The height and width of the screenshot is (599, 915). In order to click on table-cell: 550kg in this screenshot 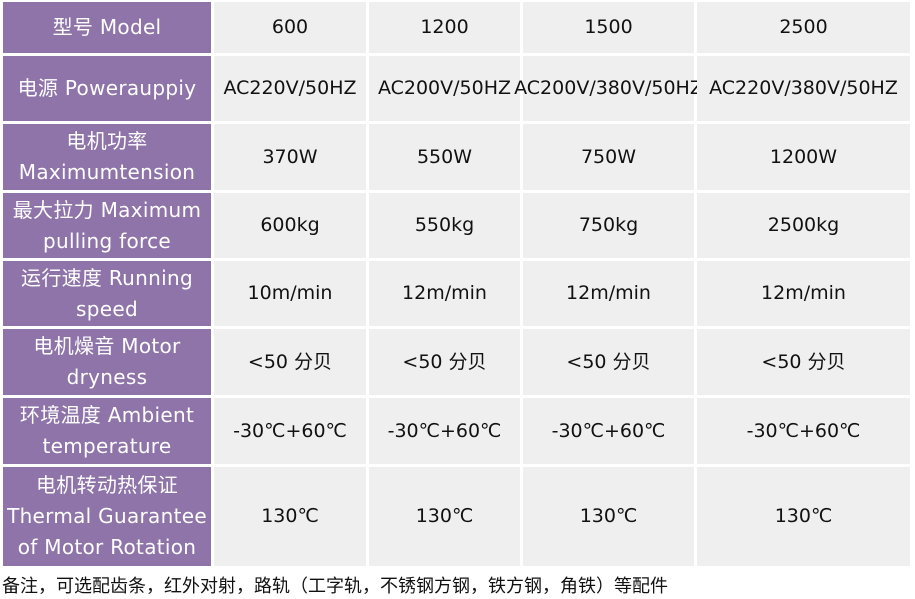, I will do `click(444, 225)`.